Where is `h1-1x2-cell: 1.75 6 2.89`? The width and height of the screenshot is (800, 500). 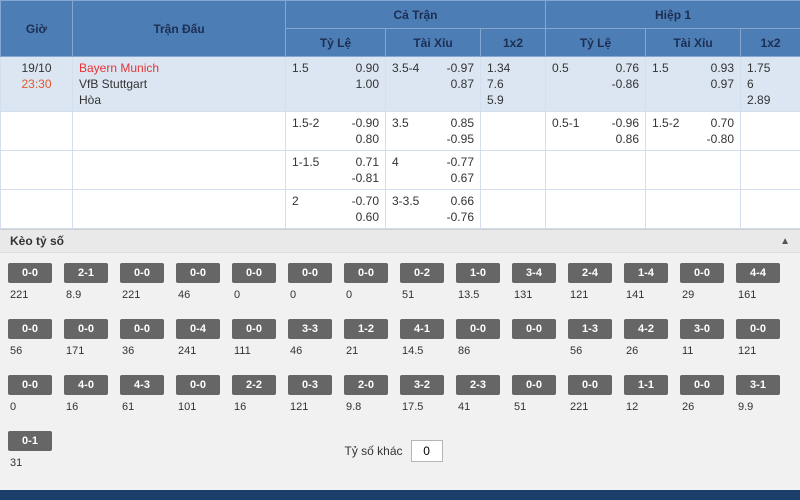
h1-1x2-cell: 1.75 6 2.89 is located at coordinates (770, 84).